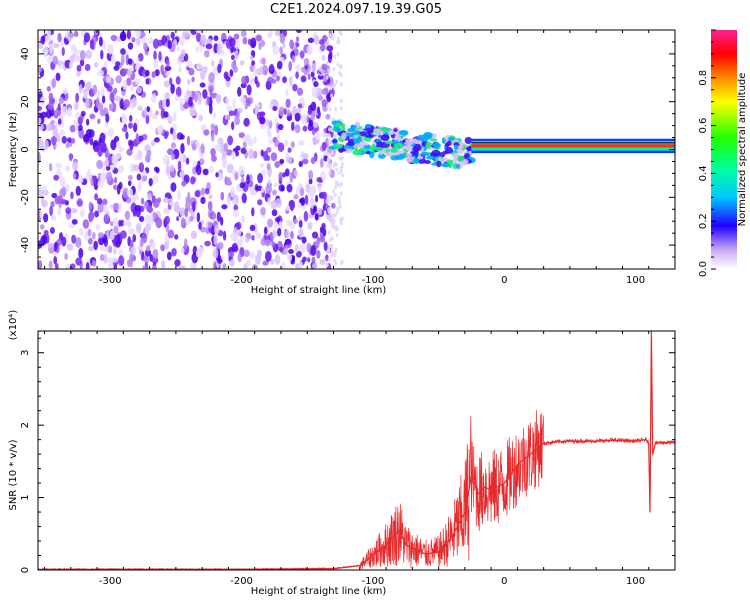 The height and width of the screenshot is (600, 750). I want to click on y-axis-label: SNR (10 * v/v), so click(13, 474).